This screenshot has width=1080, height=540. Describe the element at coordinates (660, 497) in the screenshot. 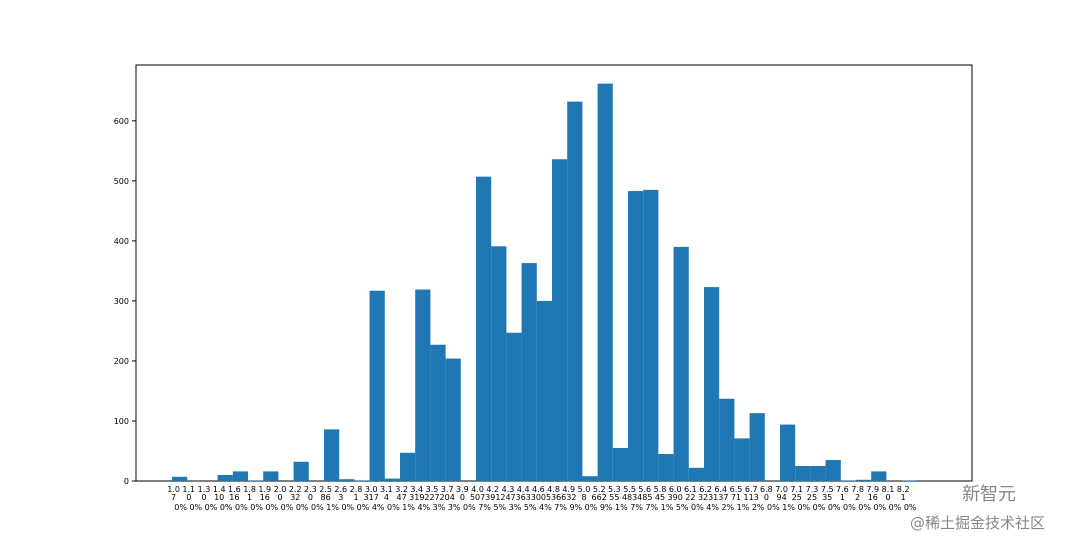

I see `count-label: 45` at that location.